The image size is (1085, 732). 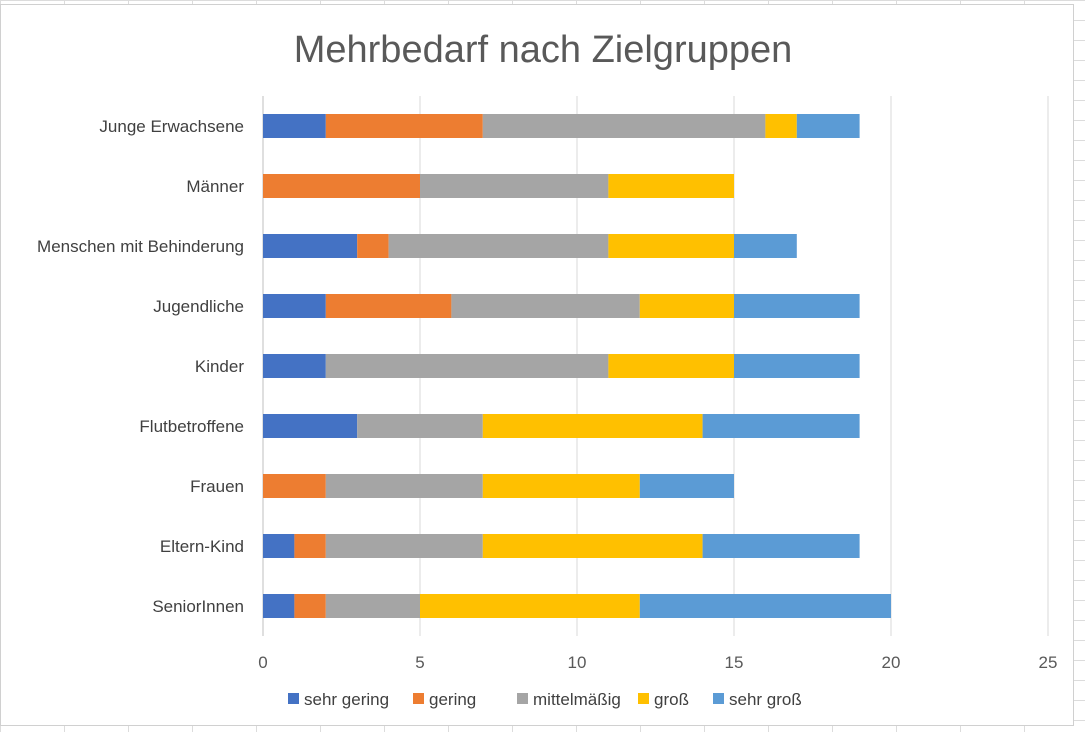 I want to click on category-label: SeniorInnen, so click(x=198, y=606).